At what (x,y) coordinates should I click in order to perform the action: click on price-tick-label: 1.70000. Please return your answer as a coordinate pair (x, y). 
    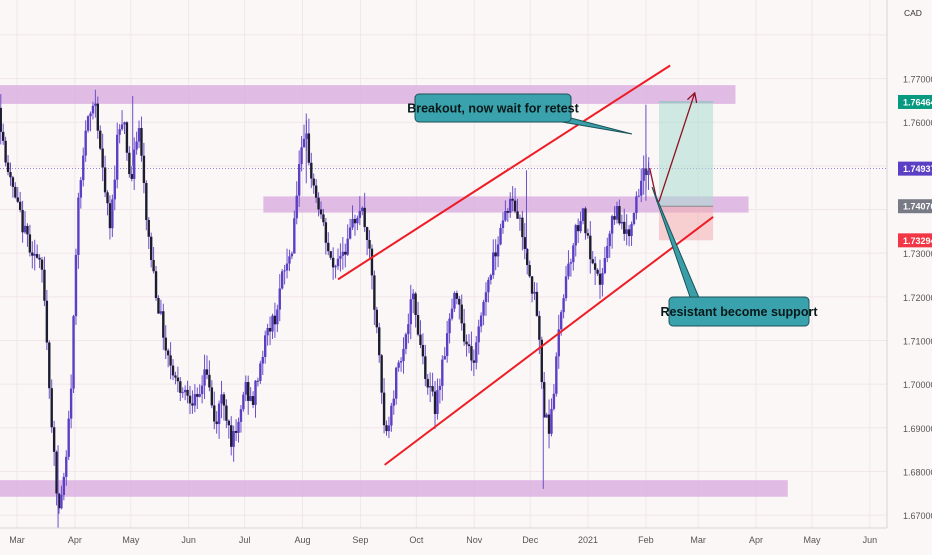
    Looking at the image, I should click on (917, 385).